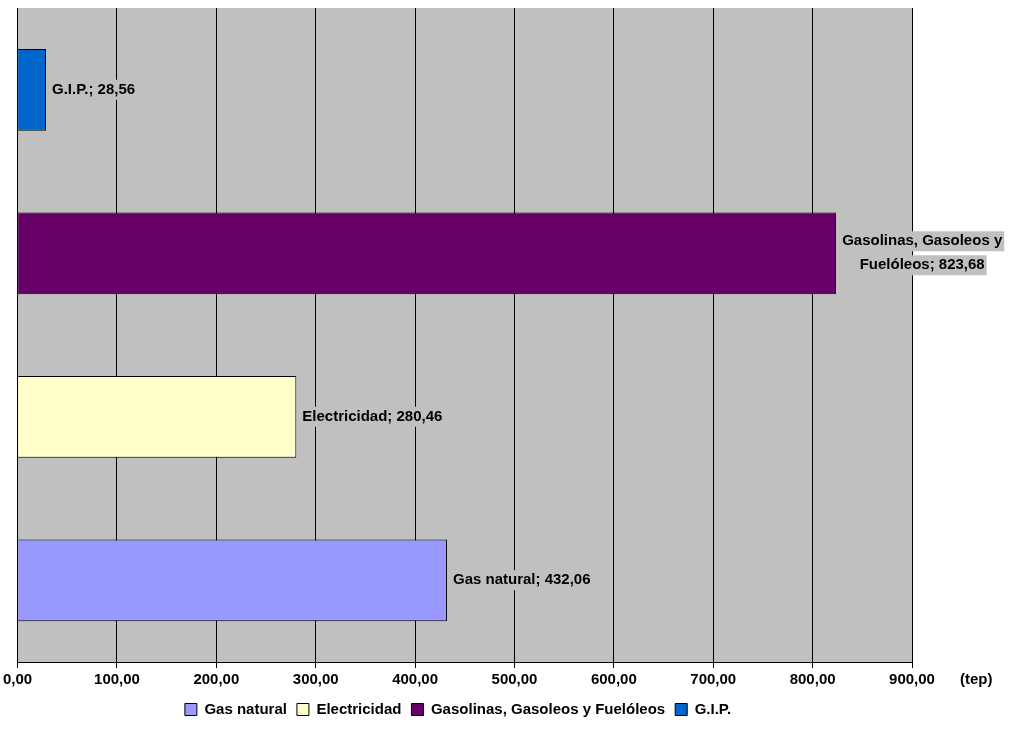 The image size is (1036, 731). Describe the element at coordinates (216, 679) in the screenshot. I see `x-tick-label: 200,00` at that location.